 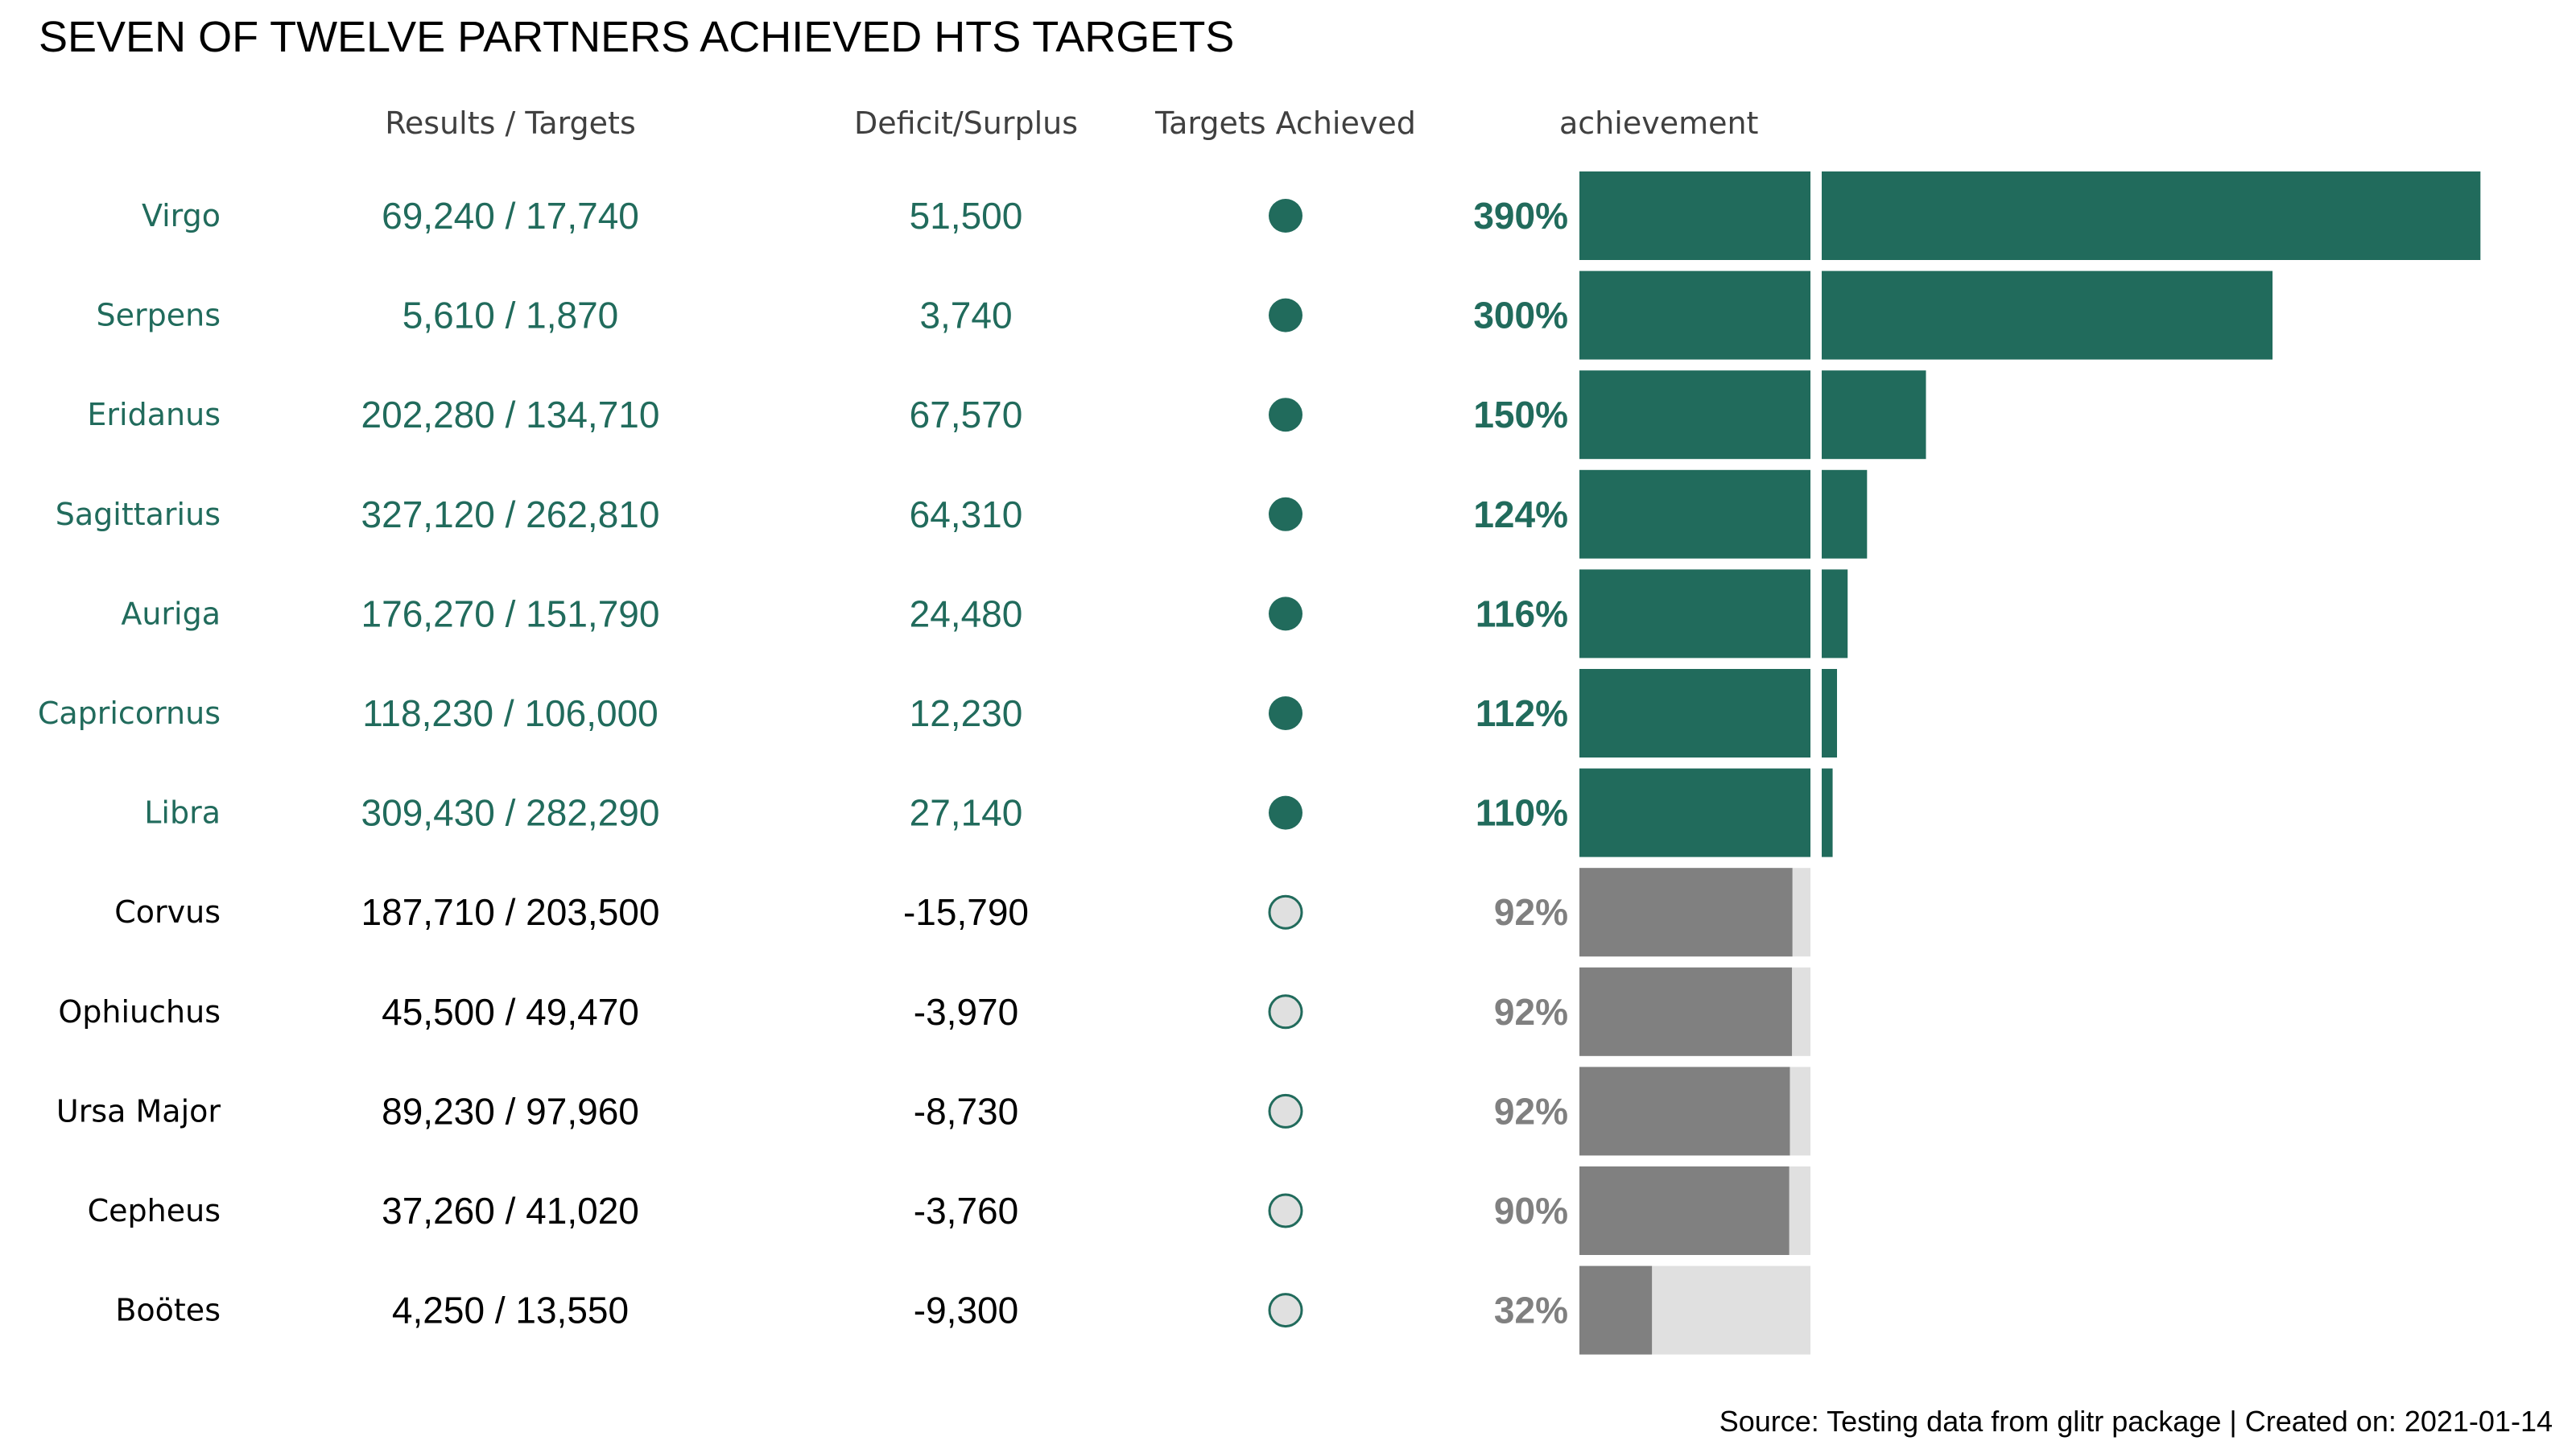 What do you see at coordinates (510, 123) in the screenshot?
I see `header-results-targets: Results / Targets` at bounding box center [510, 123].